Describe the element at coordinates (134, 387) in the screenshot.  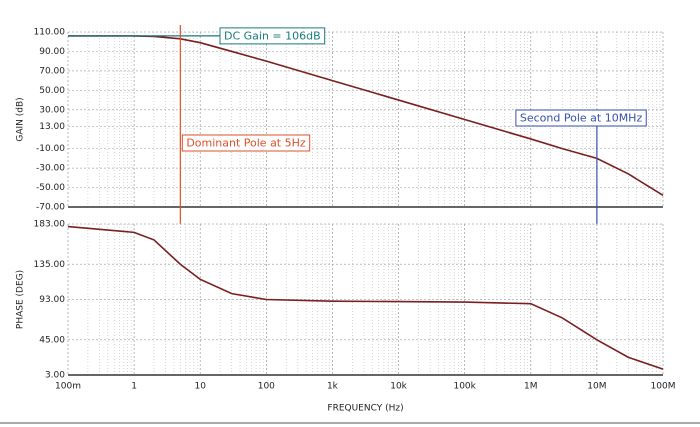
I see `x-tick-label: 1` at that location.